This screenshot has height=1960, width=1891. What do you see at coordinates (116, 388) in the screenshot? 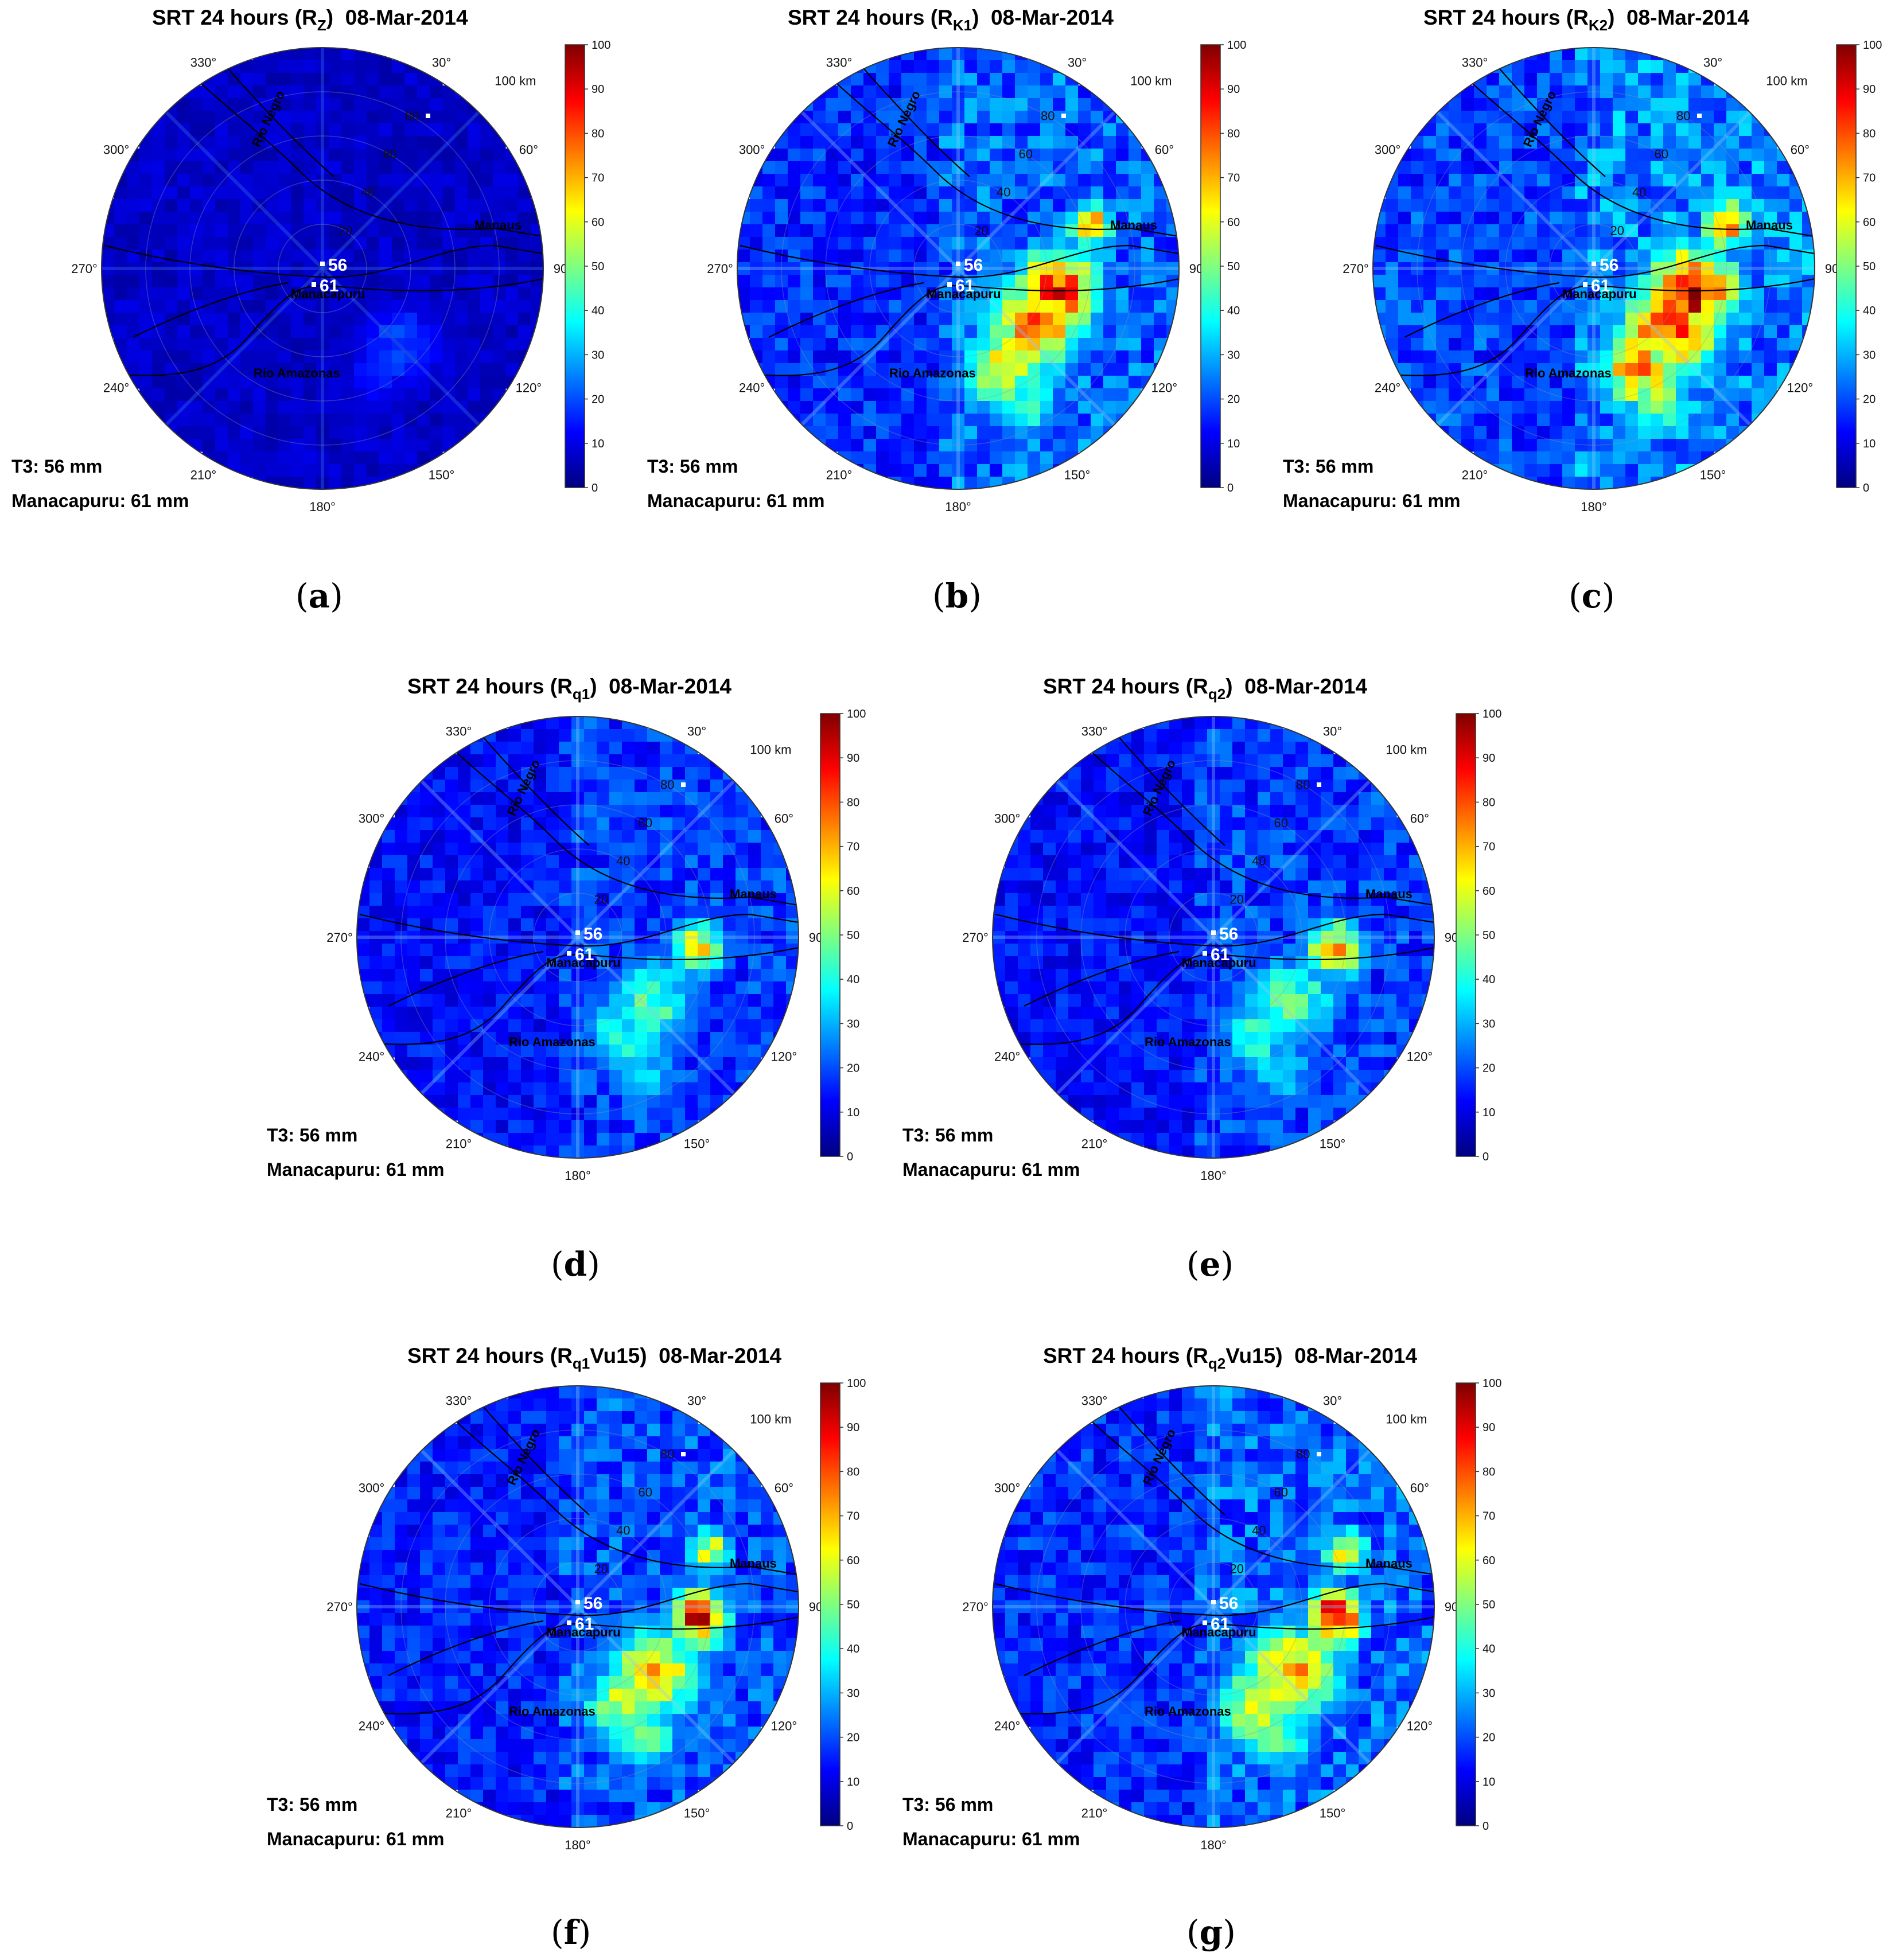
I see `azimuth-label: 240°` at bounding box center [116, 388].